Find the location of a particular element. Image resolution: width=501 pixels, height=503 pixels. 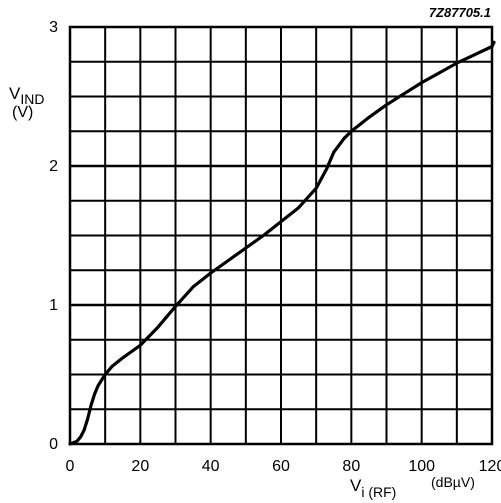

y-tick-labels: 0 1 2 3 is located at coordinates (53, 236).